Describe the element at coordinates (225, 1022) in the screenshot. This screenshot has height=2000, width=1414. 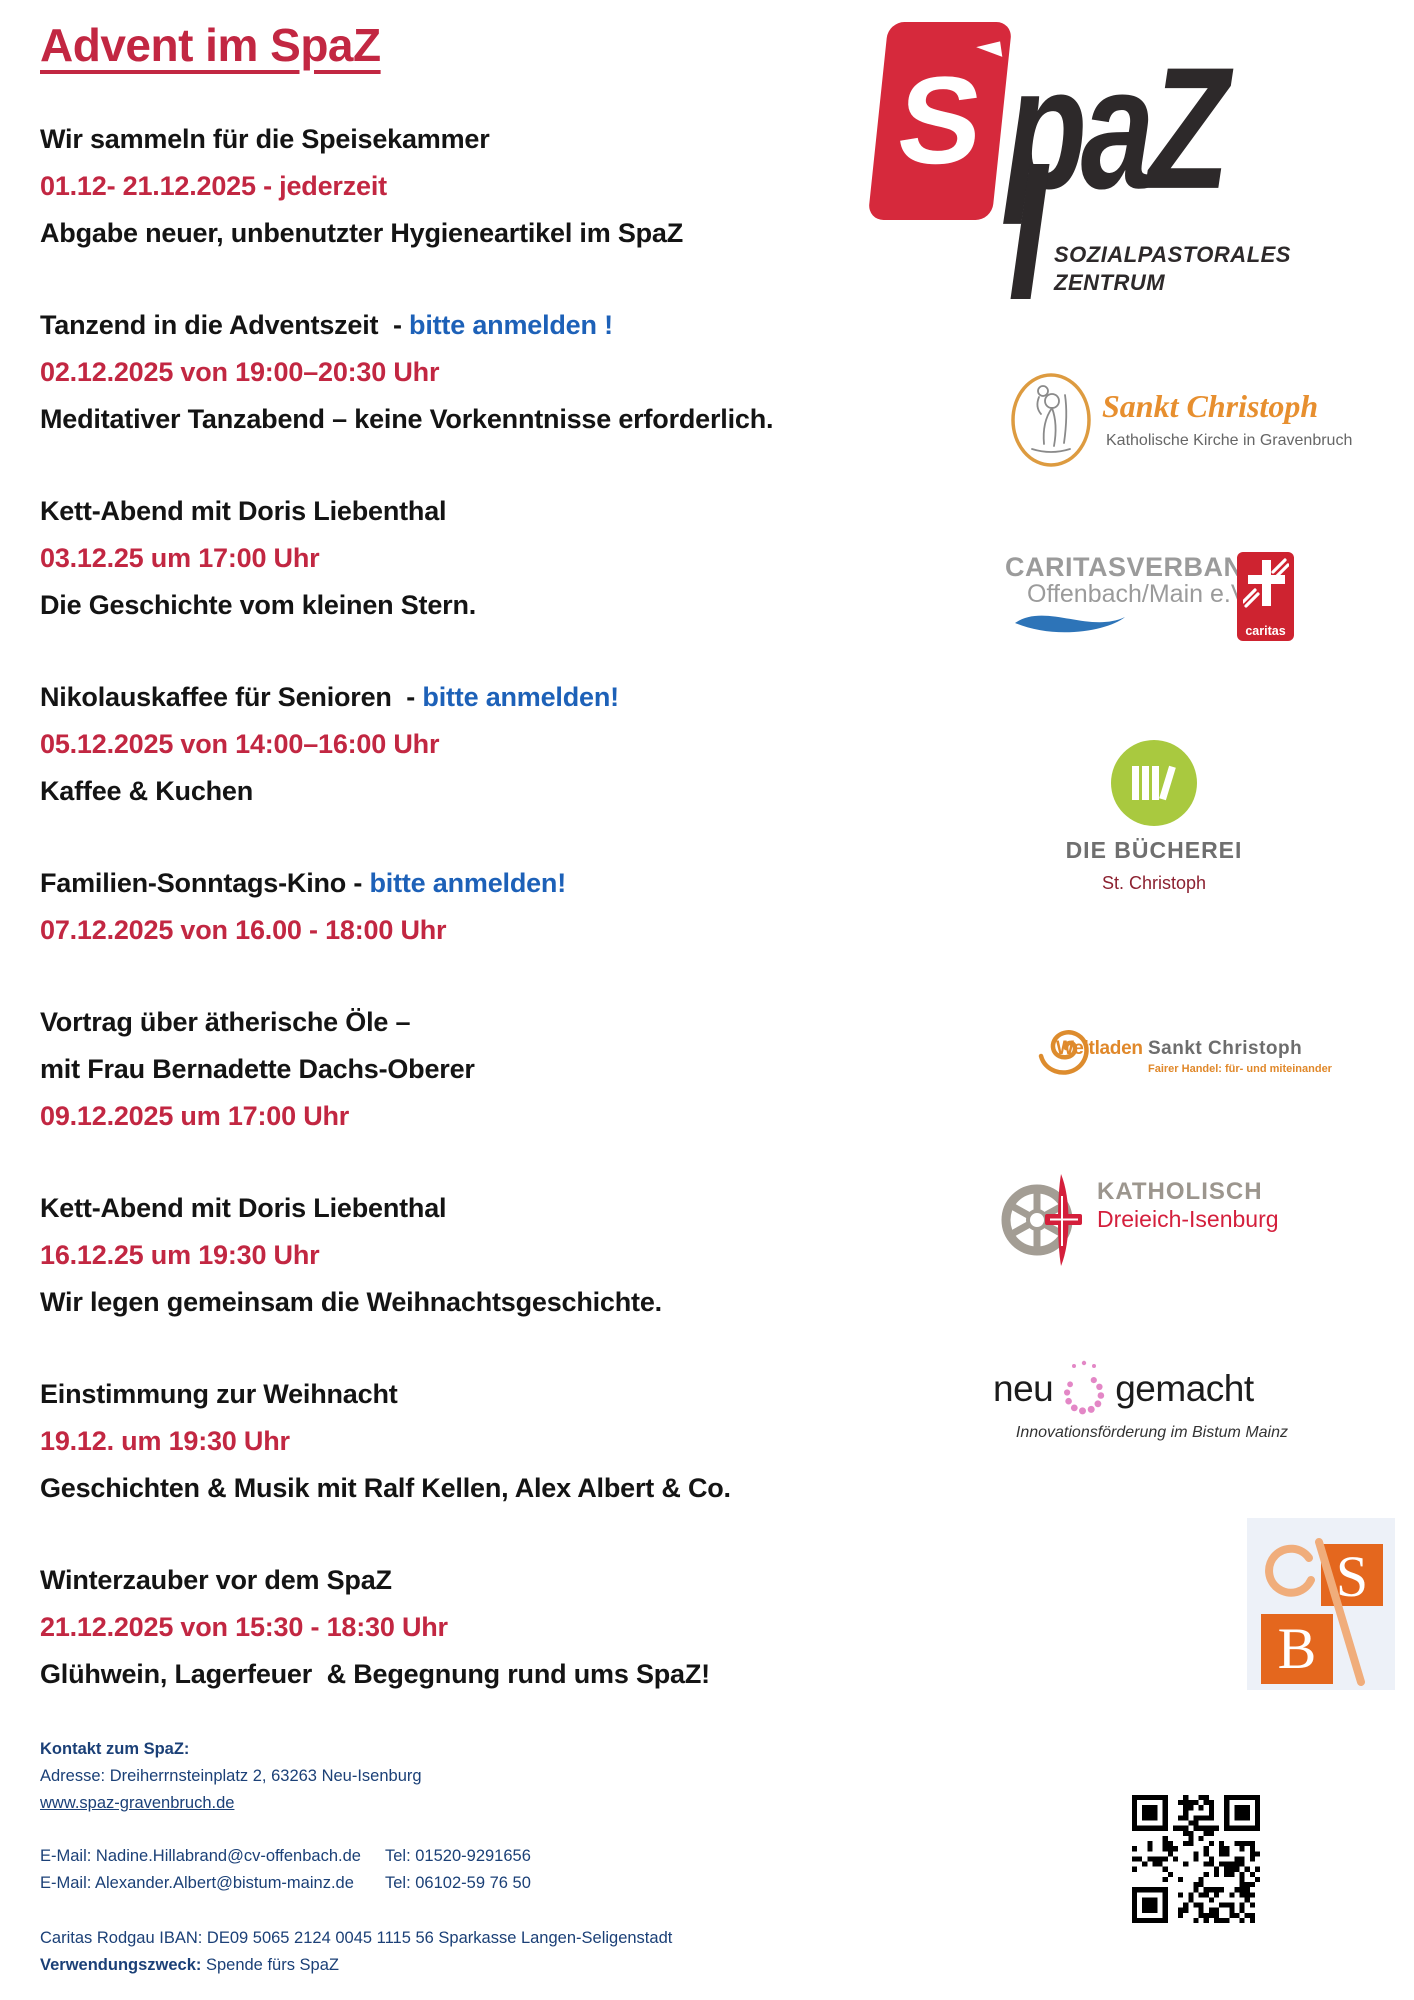
I see `event-text-segment: Vortrag über ätherische Öle –` at that location.